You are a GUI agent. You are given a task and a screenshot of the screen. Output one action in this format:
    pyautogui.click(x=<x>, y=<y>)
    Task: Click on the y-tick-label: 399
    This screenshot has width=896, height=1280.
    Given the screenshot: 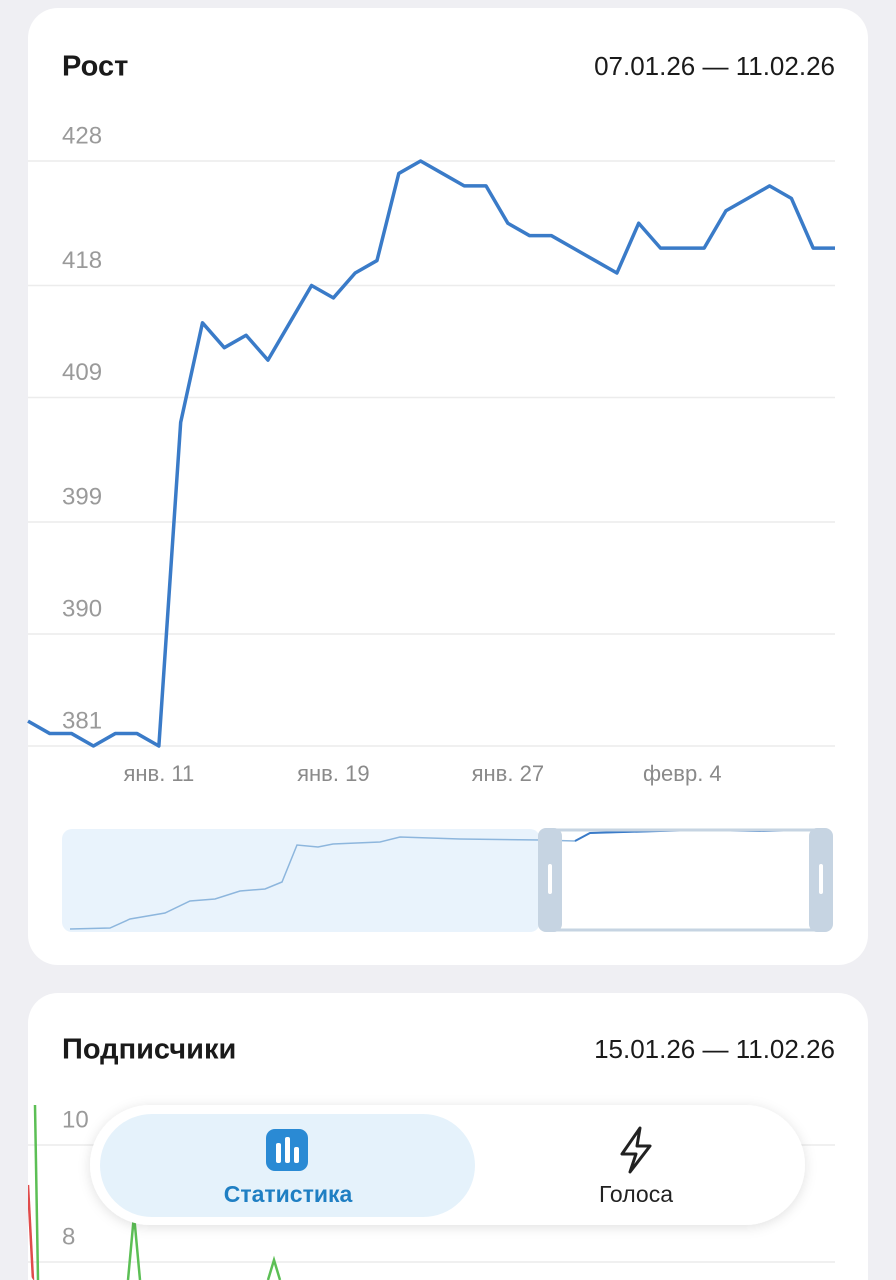 What is the action you would take?
    pyautogui.click(x=82, y=496)
    